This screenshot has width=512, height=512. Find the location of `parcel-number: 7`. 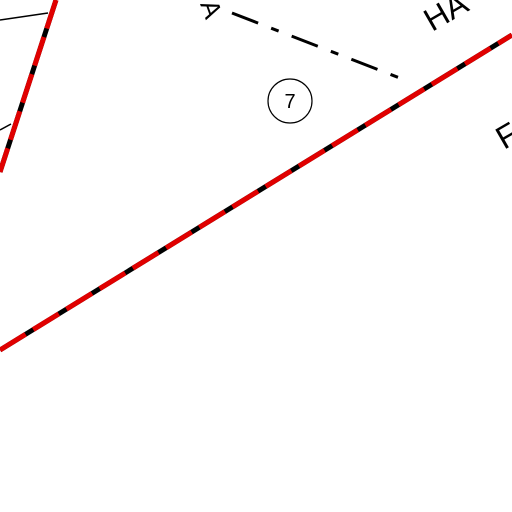

parcel-number: 7 is located at coordinates (289, 102).